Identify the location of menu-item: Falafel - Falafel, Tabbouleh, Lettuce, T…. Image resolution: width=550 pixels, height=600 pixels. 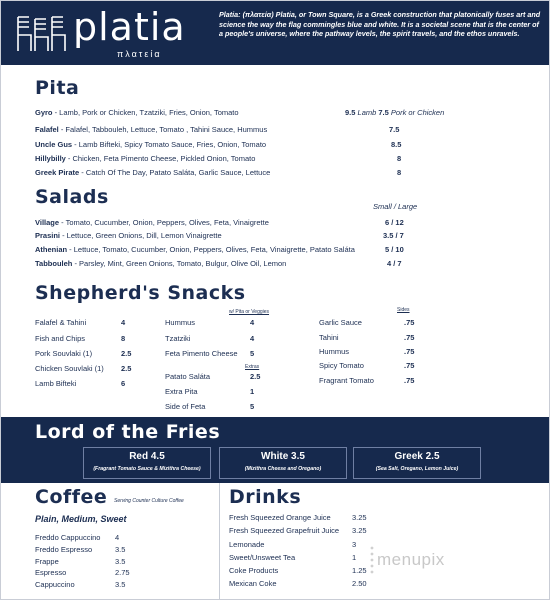
(151, 129).